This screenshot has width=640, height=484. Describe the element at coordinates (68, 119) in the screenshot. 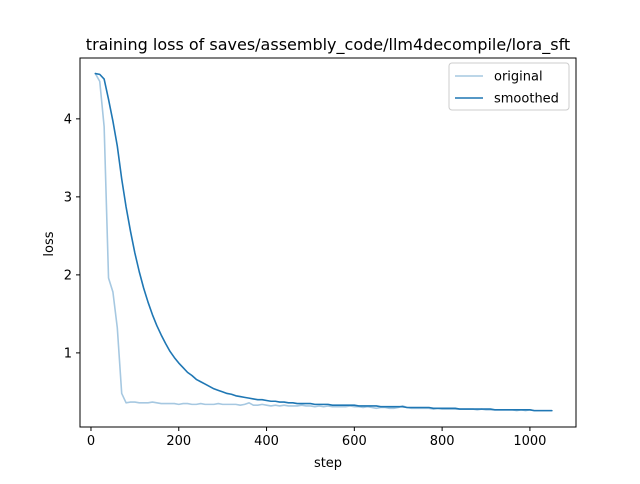

I see `y-tick-label: 4` at that location.